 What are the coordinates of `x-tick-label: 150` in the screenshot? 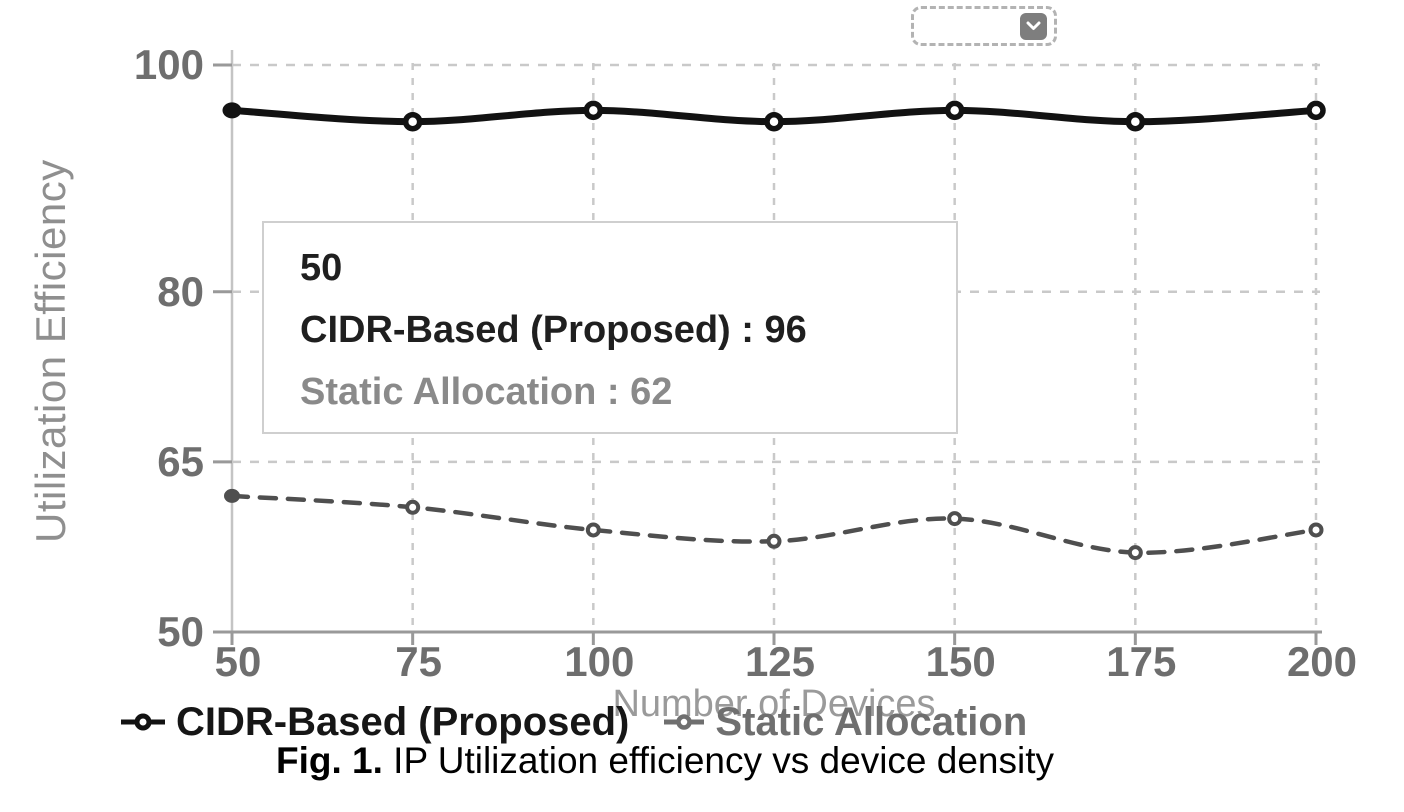 It's located at (961, 661).